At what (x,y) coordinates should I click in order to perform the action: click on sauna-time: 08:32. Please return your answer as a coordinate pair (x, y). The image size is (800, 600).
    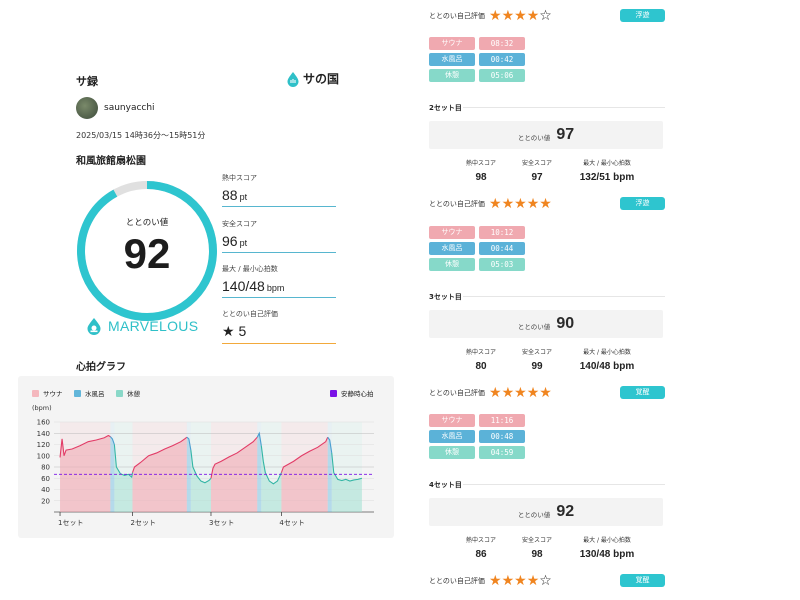
    Looking at the image, I should click on (502, 43).